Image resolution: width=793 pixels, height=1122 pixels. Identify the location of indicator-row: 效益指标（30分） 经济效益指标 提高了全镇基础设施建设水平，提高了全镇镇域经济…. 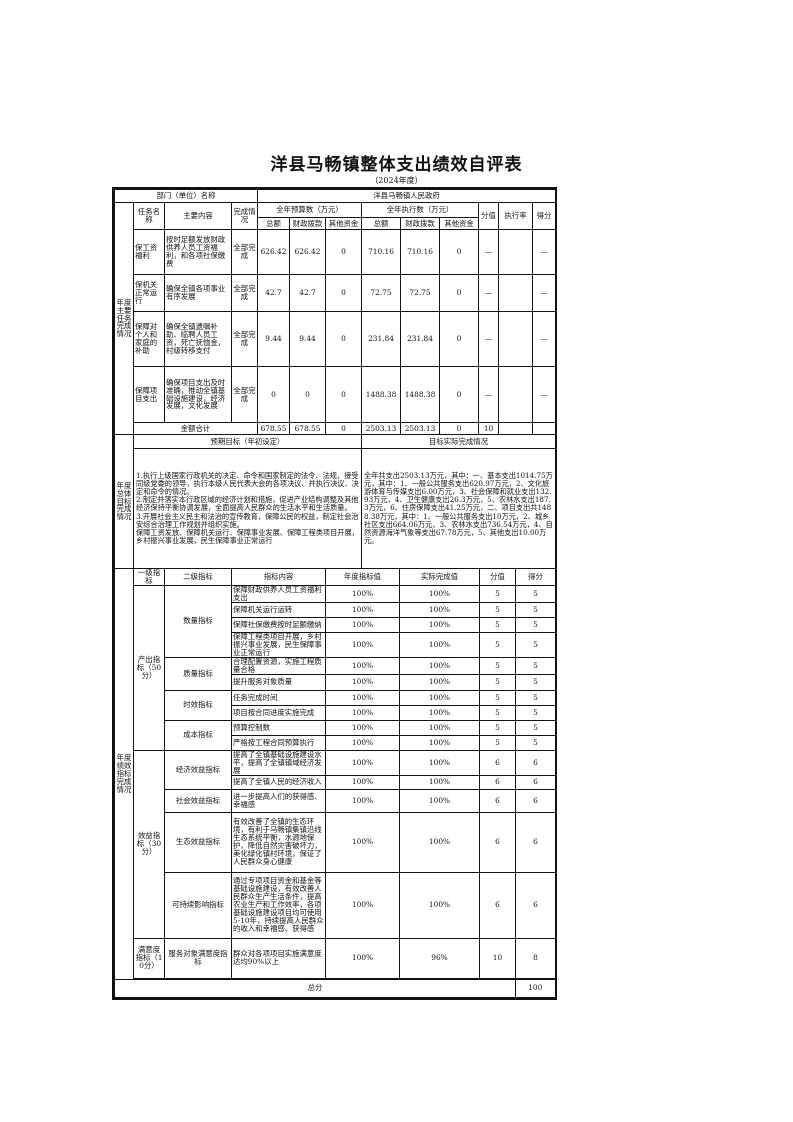
(335, 844).